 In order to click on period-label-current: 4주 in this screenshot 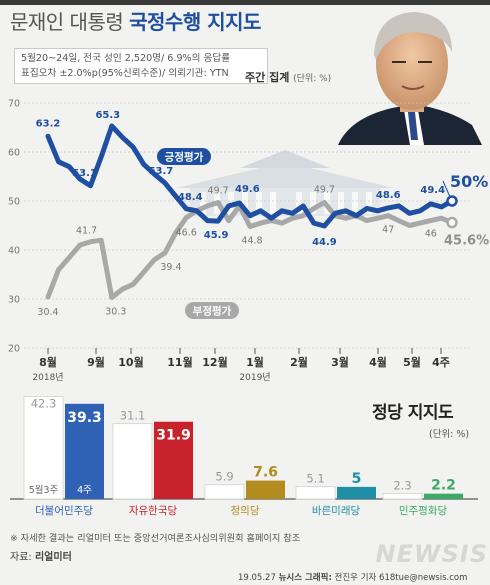, I will do `click(84, 490)`.